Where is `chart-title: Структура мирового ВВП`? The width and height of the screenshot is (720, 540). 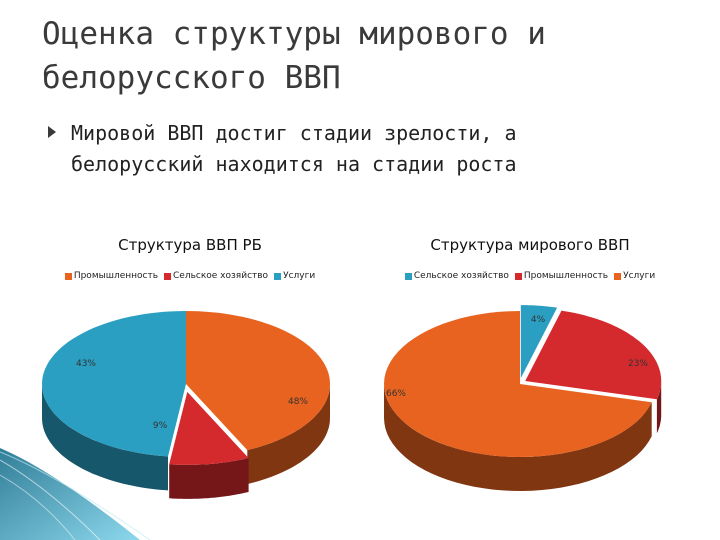
chart-title: Структура мирового ВВП is located at coordinates (530, 245).